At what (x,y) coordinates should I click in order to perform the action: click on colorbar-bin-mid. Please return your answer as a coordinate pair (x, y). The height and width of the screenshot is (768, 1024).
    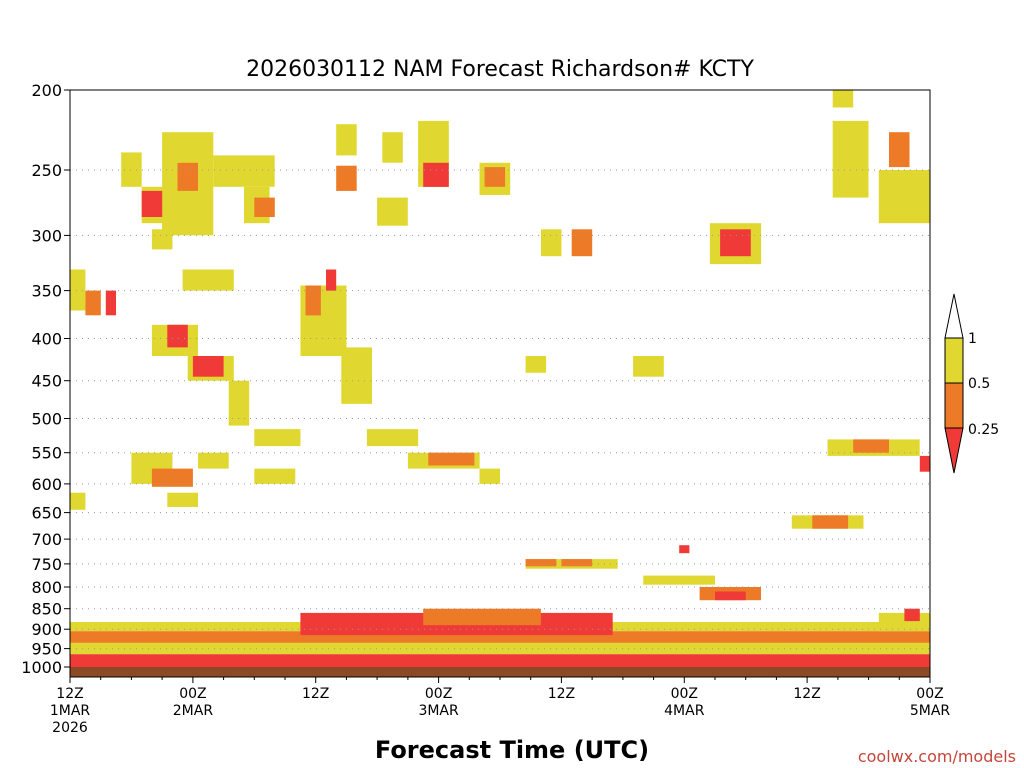
    Looking at the image, I should click on (954, 405).